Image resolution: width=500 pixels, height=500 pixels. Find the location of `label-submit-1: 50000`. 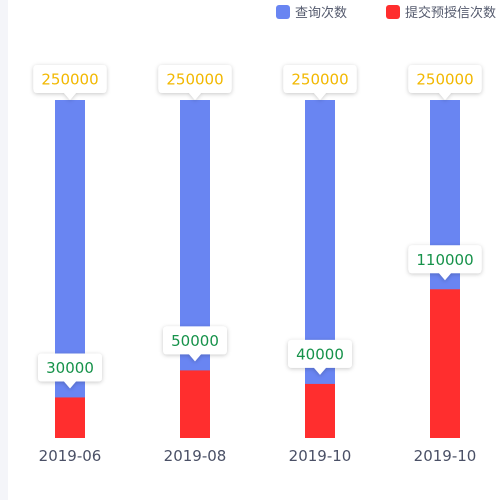

label-submit-1: 50000 is located at coordinates (195, 344).